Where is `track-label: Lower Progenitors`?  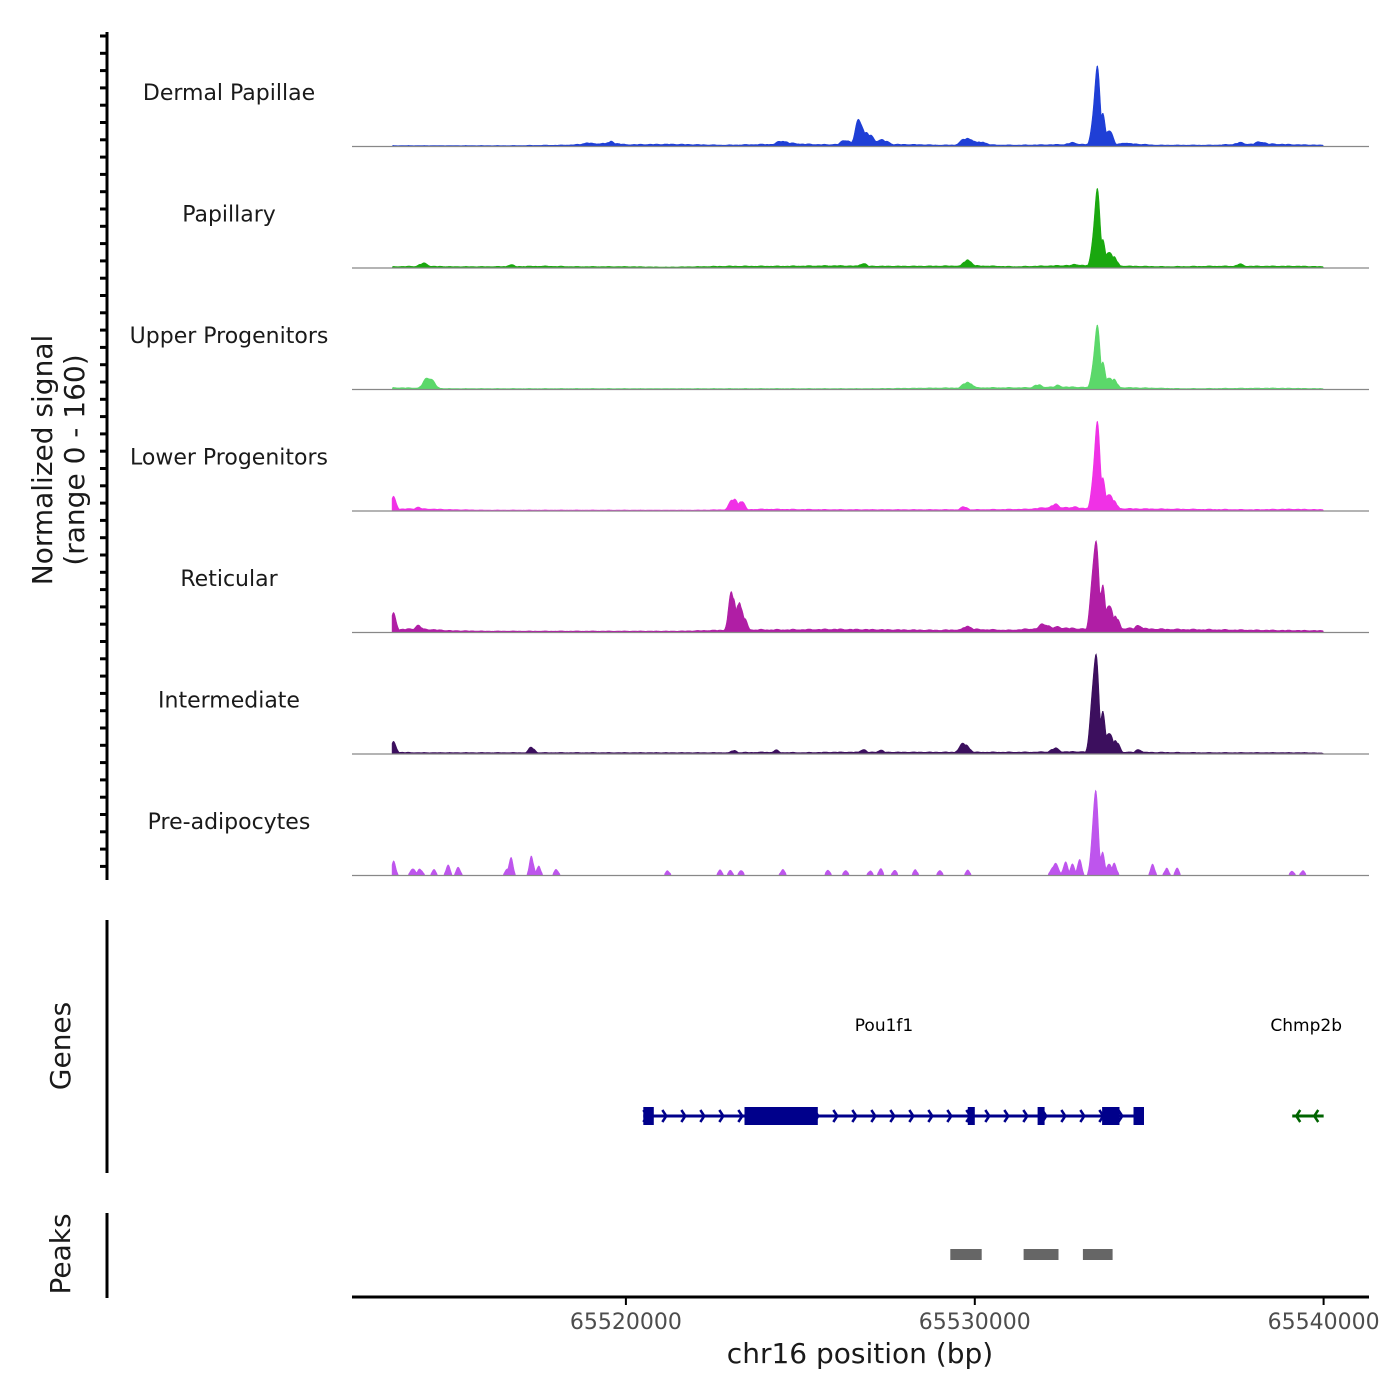
track-label: Lower Progenitors is located at coordinates (229, 458).